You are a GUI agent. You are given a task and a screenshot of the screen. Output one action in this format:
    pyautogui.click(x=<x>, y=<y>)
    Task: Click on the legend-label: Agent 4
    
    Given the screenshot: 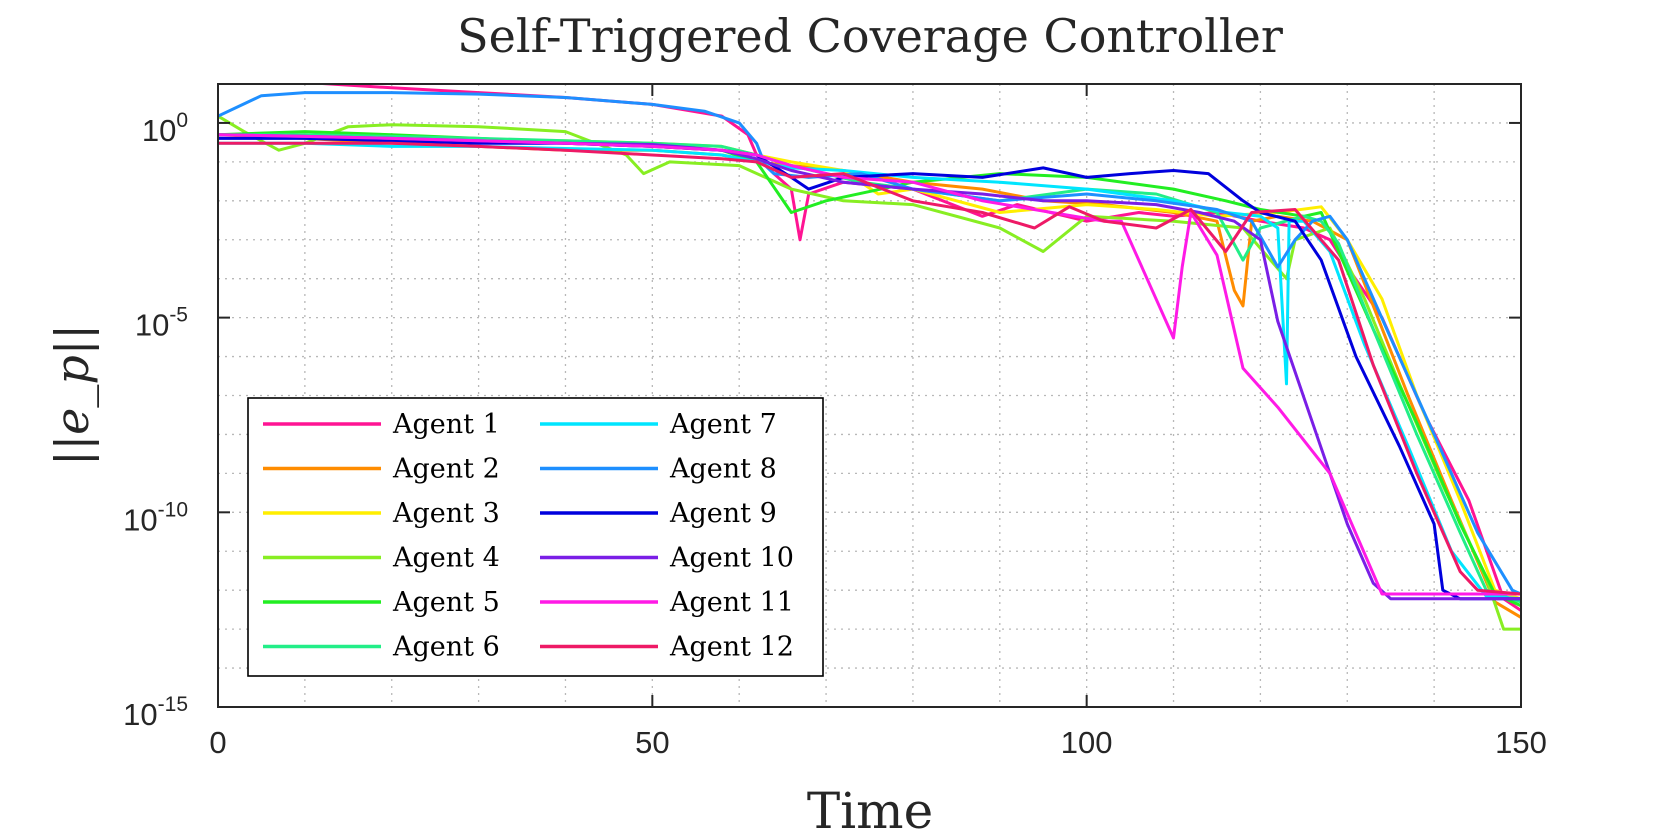 What is the action you would take?
    pyautogui.click(x=446, y=558)
    